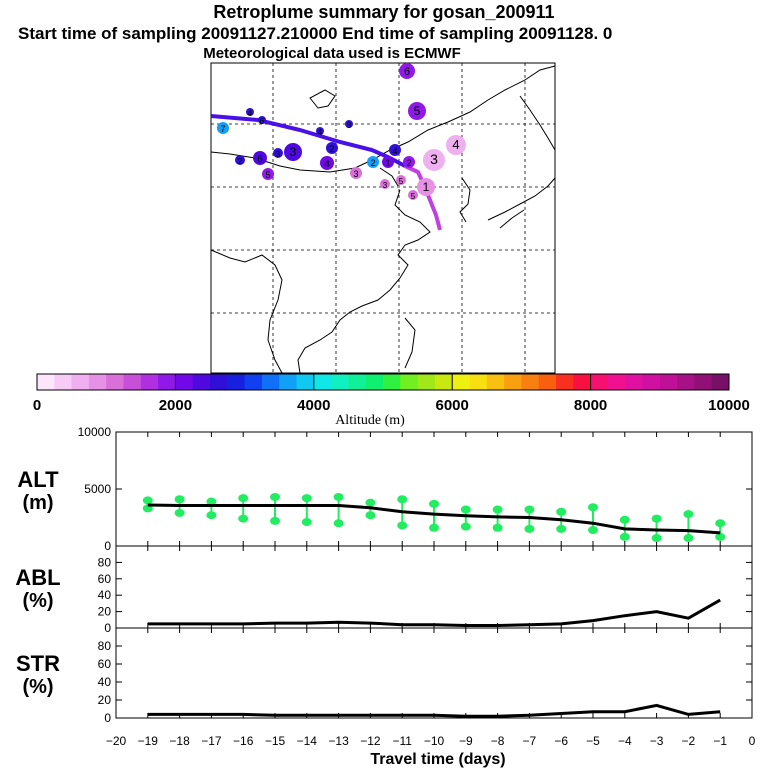 Image resolution: width=768 pixels, height=768 pixels. What do you see at coordinates (307, 741) in the screenshot?
I see `x-tick-label: −14` at bounding box center [307, 741].